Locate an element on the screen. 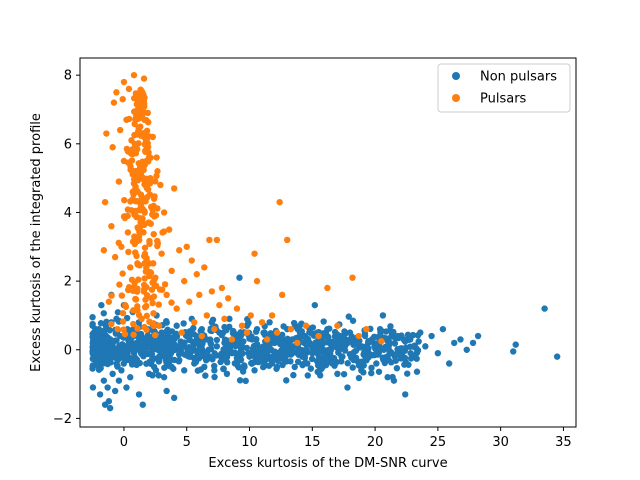 Image resolution: width=640 pixels, height=480 pixels. y-tick-label: 8 is located at coordinates (68, 76).